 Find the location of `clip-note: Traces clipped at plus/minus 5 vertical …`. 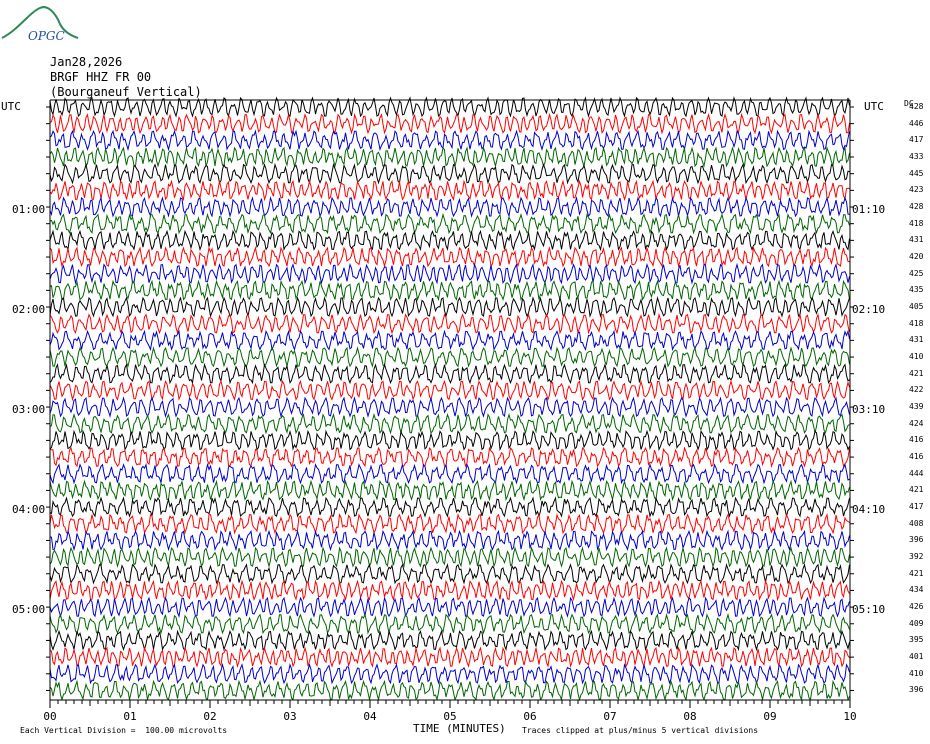

clip-note: Traces clipped at plus/minus 5 vertical … is located at coordinates (640, 730).